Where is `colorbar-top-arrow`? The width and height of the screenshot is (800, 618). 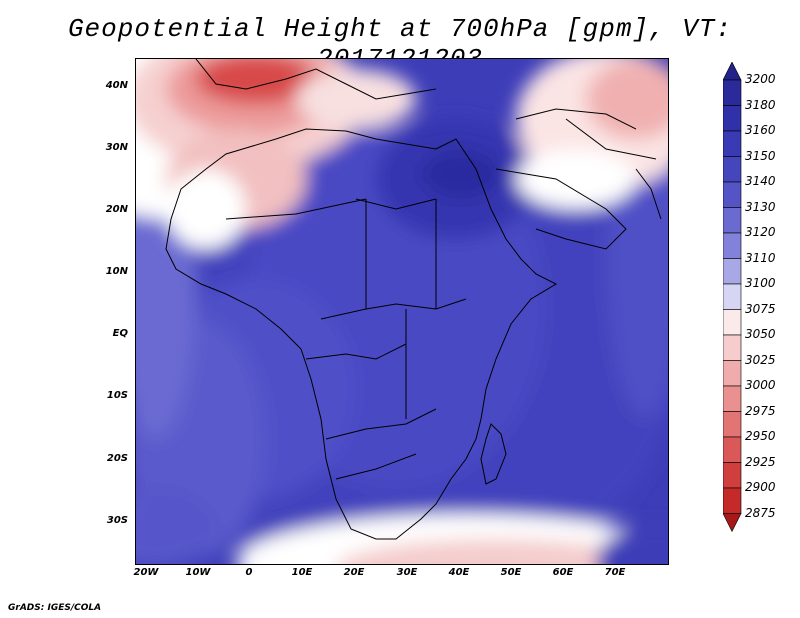 colorbar-top-arrow is located at coordinates (732, 71).